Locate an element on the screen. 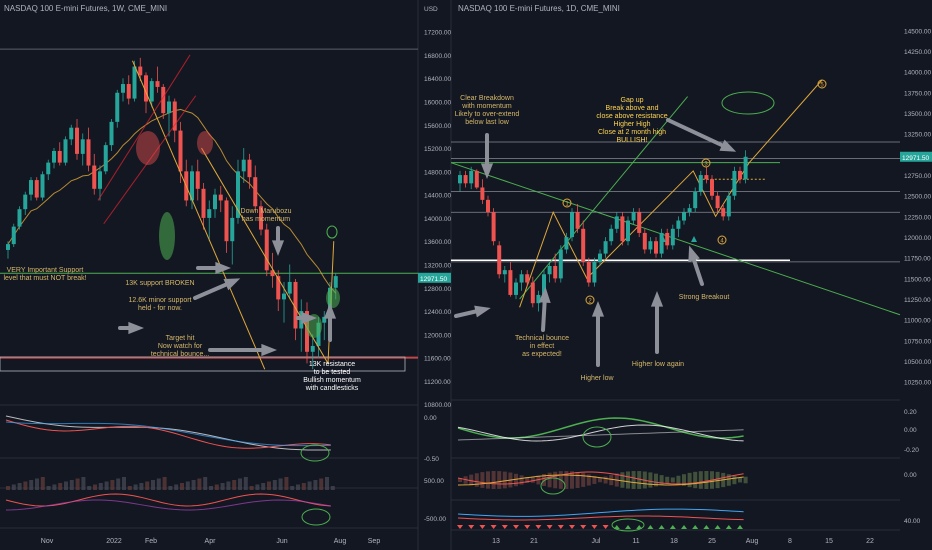 This screenshot has width=932, height=550. support-annotation: level that must NOT break! is located at coordinates (44, 278).